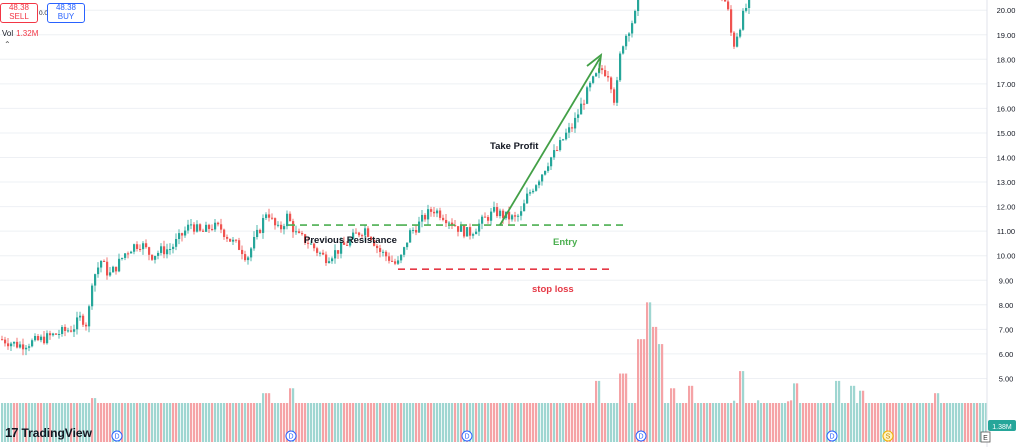 The width and height of the screenshot is (1024, 447). I want to click on axis-settings-button: E, so click(985, 437).